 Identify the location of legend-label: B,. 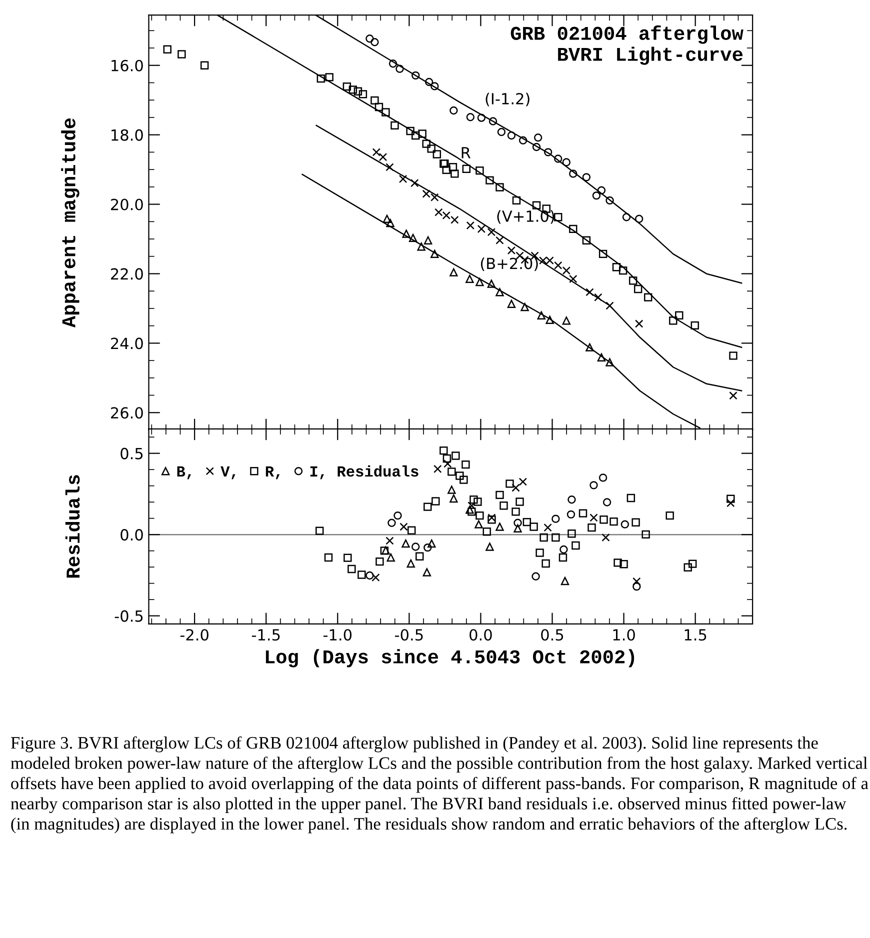
(184, 473).